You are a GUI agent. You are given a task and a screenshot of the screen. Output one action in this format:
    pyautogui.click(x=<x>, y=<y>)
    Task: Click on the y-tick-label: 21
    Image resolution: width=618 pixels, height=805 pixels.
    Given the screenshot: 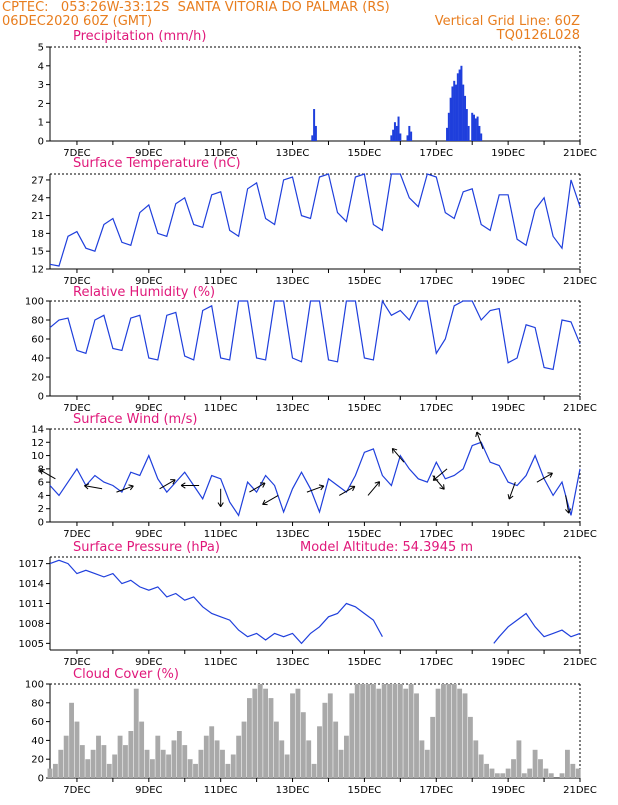 What is the action you would take?
    pyautogui.click(x=37, y=216)
    